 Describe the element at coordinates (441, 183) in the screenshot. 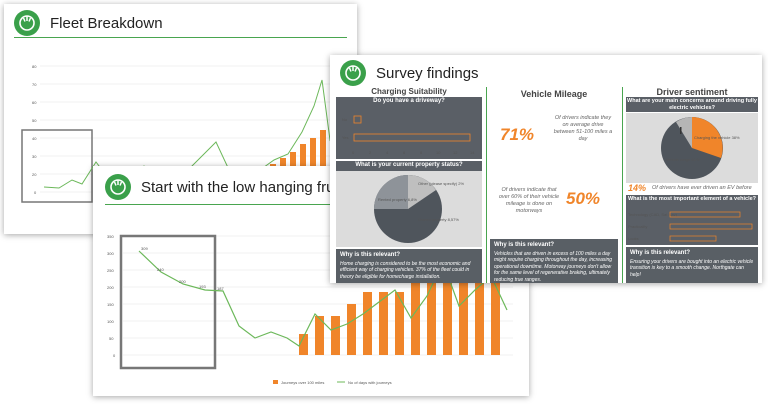

I see `slice-label: Other (please specify) 2%` at that location.